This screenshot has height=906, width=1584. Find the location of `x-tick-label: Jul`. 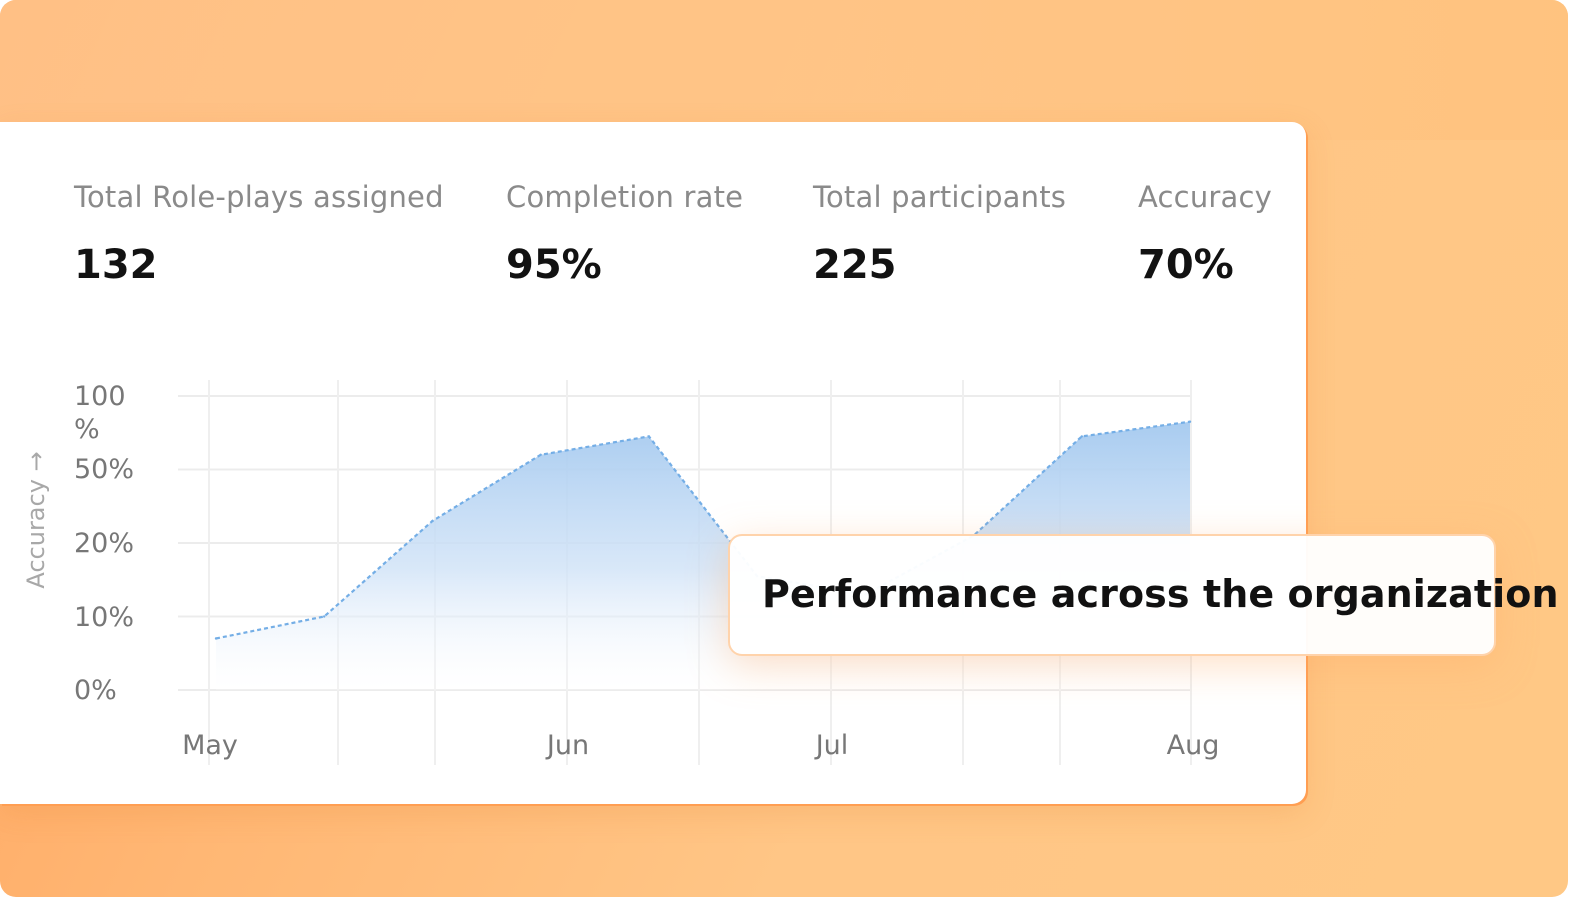

x-tick-label: Jul is located at coordinates (832, 745).